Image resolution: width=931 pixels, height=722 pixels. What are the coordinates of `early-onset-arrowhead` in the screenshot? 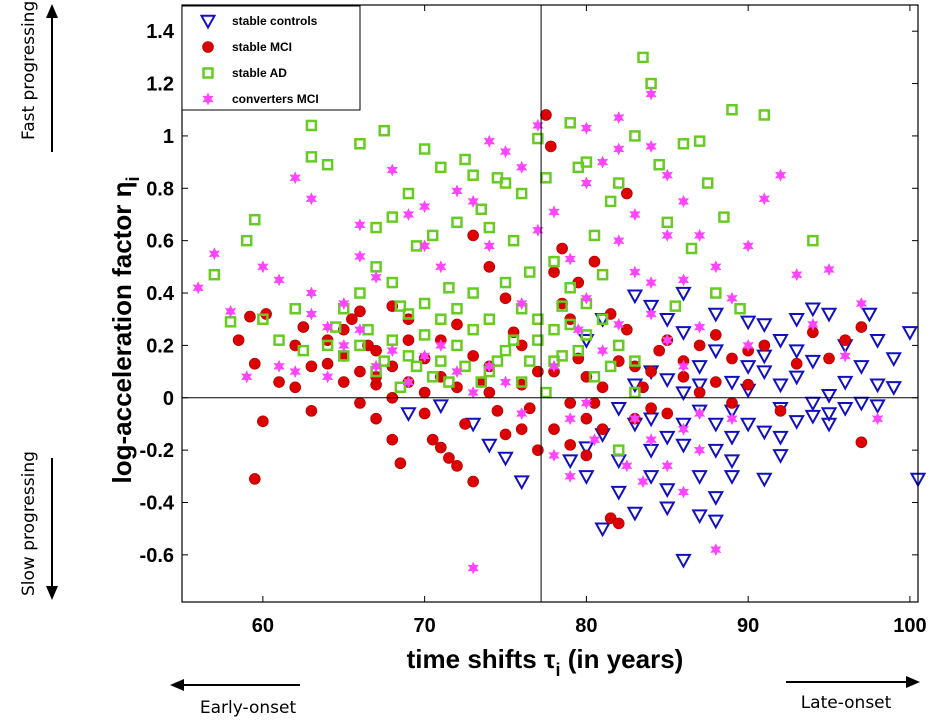 It's located at (177, 685).